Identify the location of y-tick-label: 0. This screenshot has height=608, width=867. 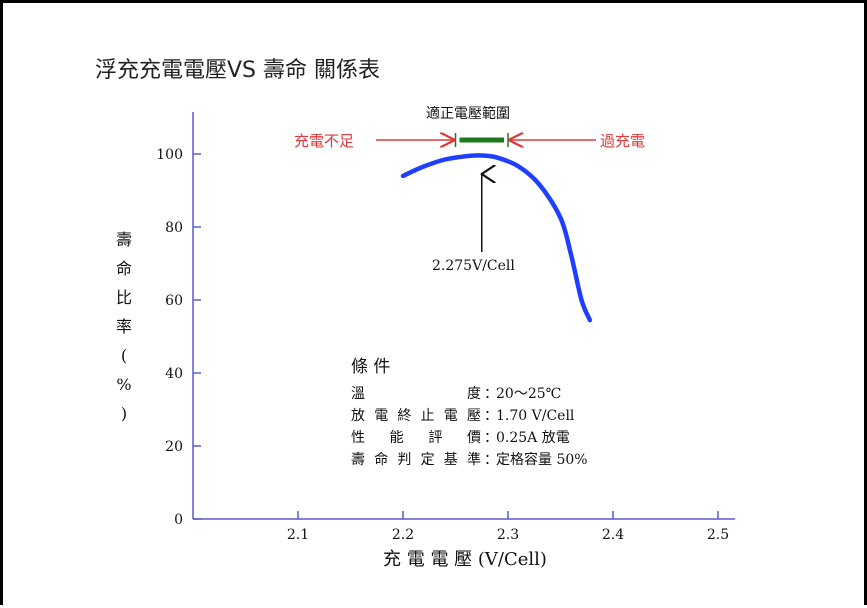
(178, 520).